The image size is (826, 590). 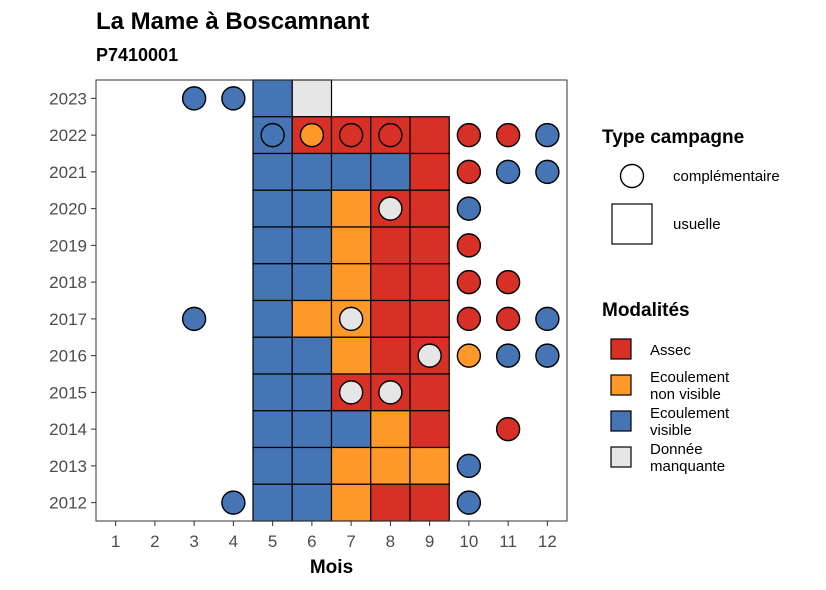 What do you see at coordinates (671, 430) in the screenshot?
I see `legend-label-V: visible` at bounding box center [671, 430].